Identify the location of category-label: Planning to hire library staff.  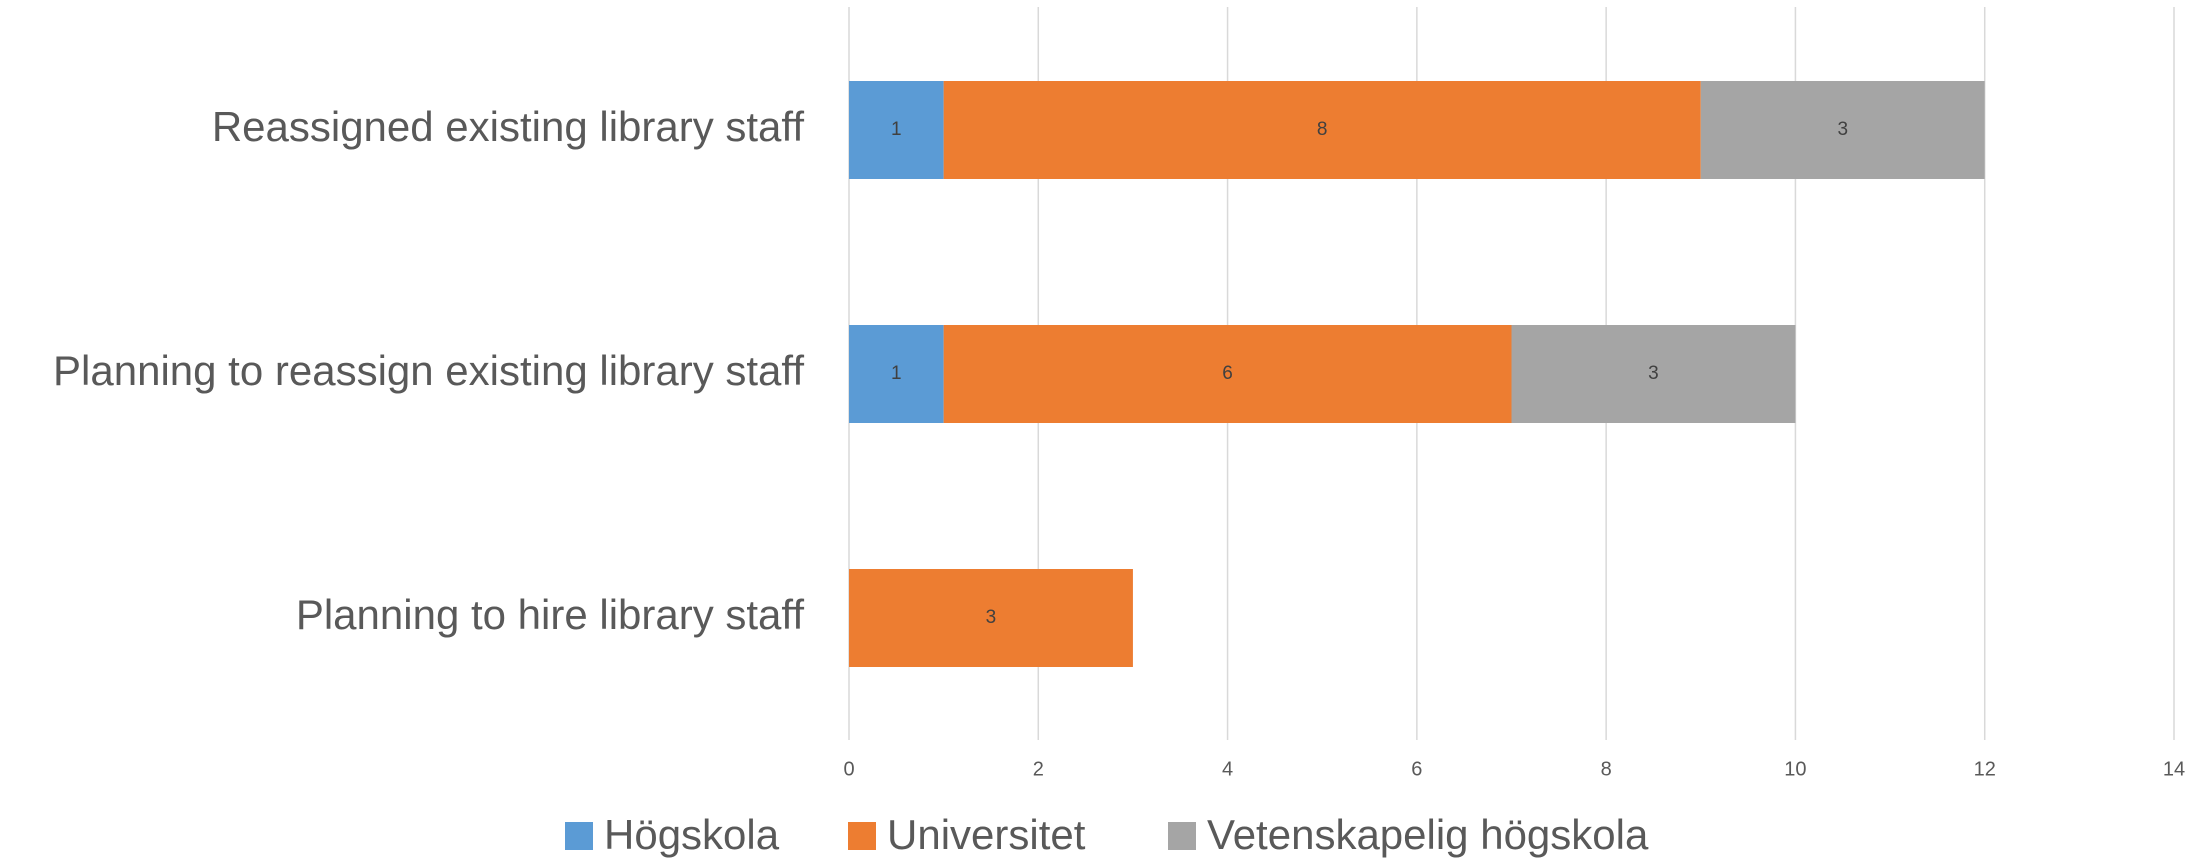
(550, 614).